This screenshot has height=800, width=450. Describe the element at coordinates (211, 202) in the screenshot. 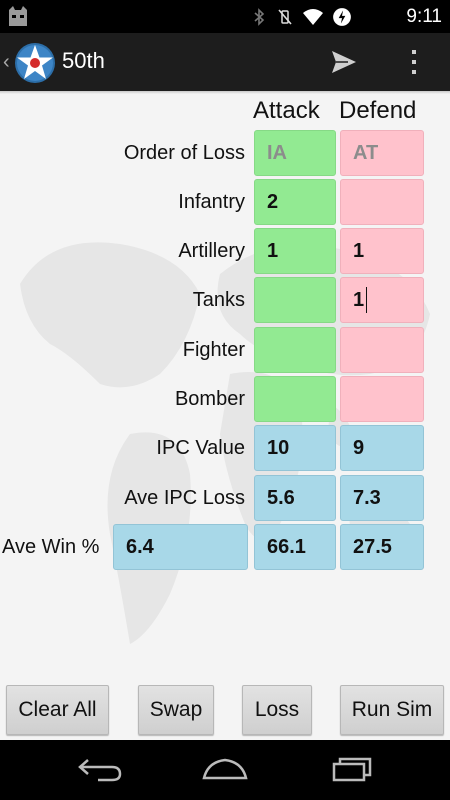

I see `infantry-label: Infantry` at that location.